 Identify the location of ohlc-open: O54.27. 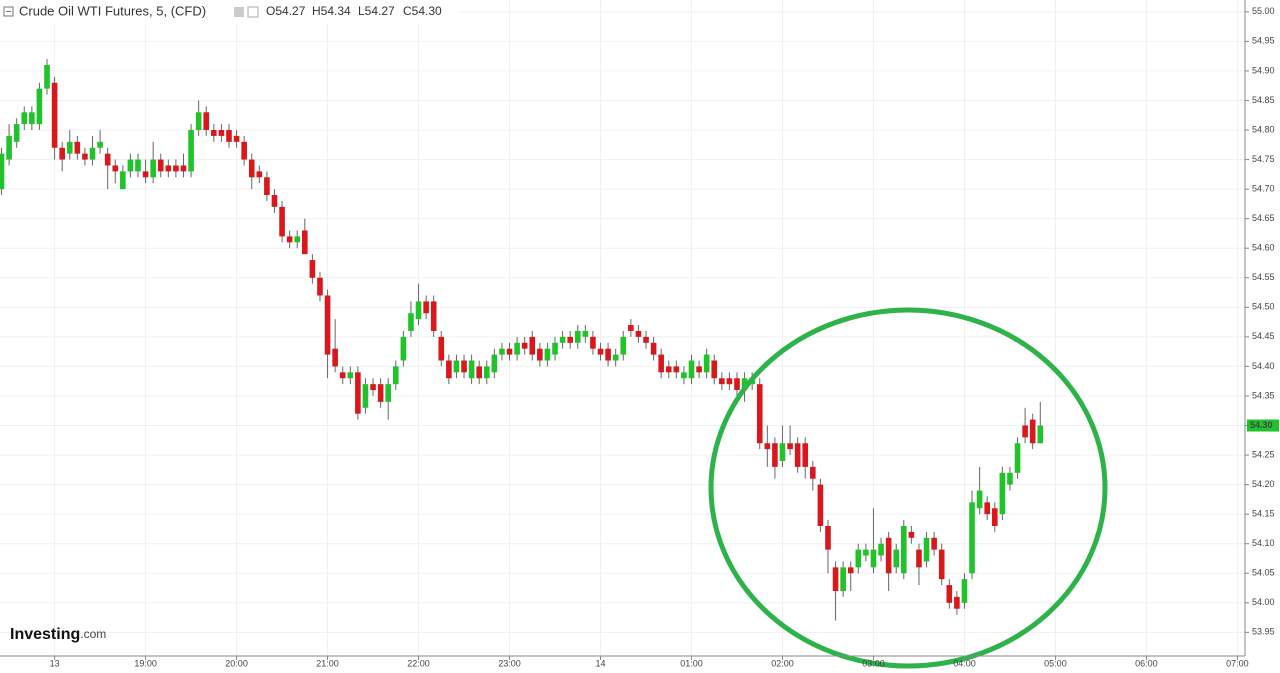
(286, 11).